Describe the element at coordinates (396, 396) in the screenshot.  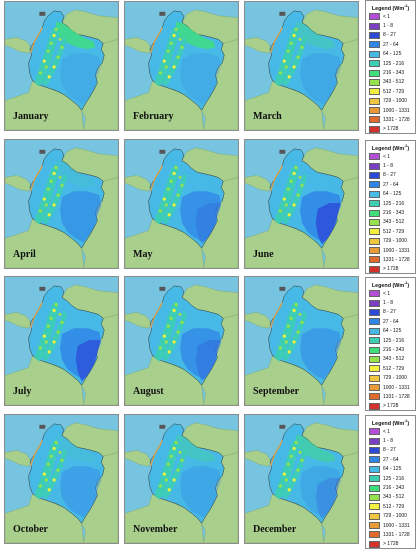
I see `legend-range-label: 1331 - 1728` at that location.